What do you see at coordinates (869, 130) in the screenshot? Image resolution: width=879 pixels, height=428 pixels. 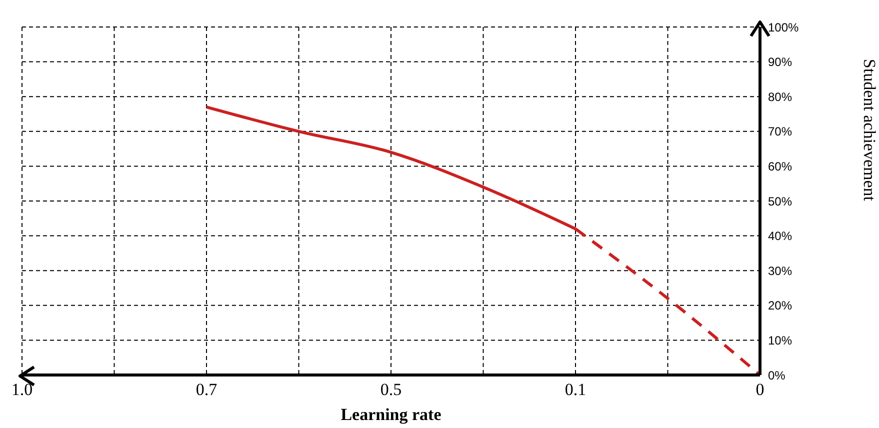 I see `y-axis-title: Student achievement` at bounding box center [869, 130].